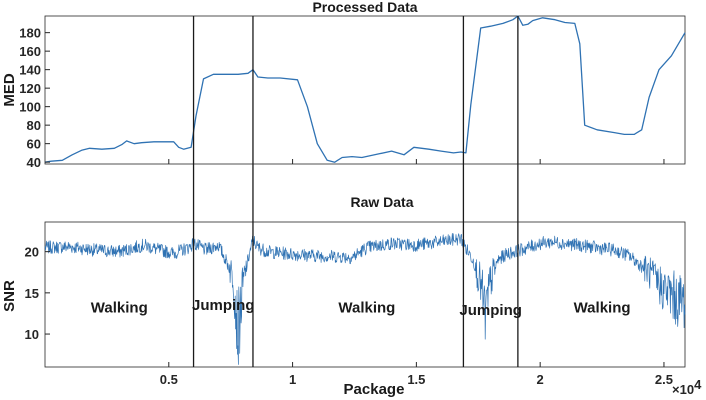  Describe the element at coordinates (9, 90) in the screenshot. I see `processed-y-axis-label: MED` at that location.